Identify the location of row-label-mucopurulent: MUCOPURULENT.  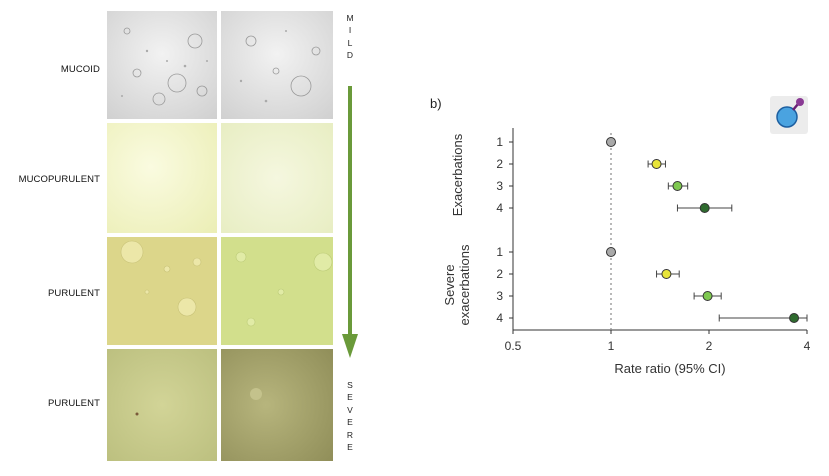
(59, 179).